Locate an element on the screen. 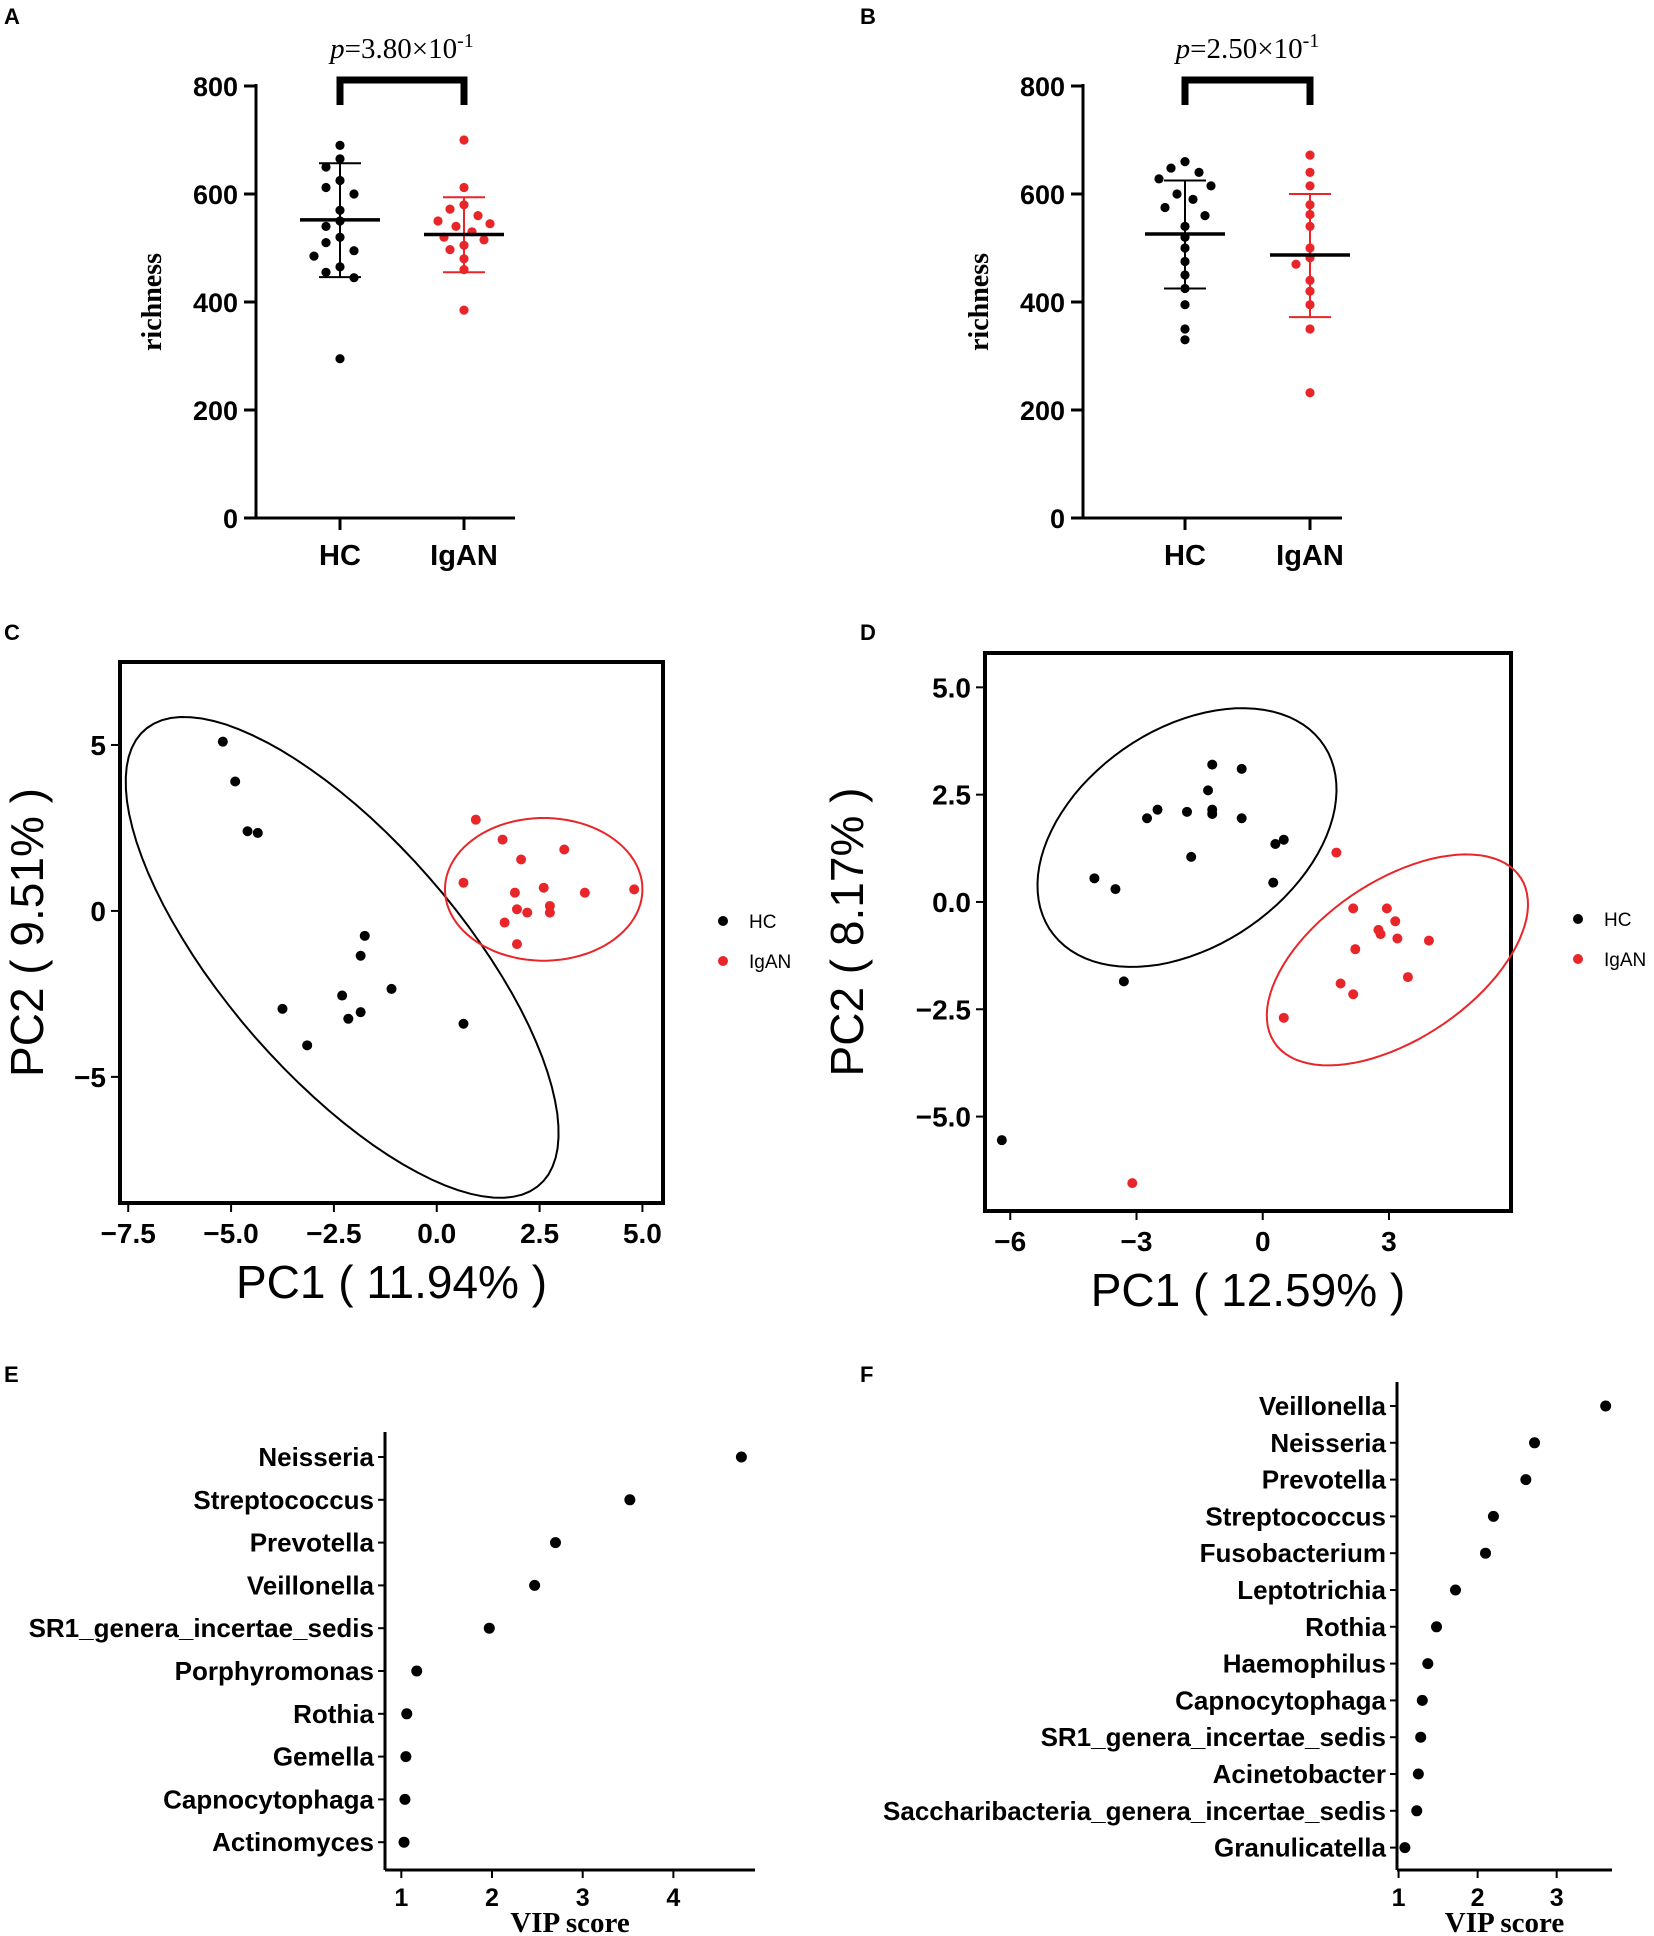 This screenshot has width=1654, height=1936. x-tick-label: 0.0 is located at coordinates (436, 1233).